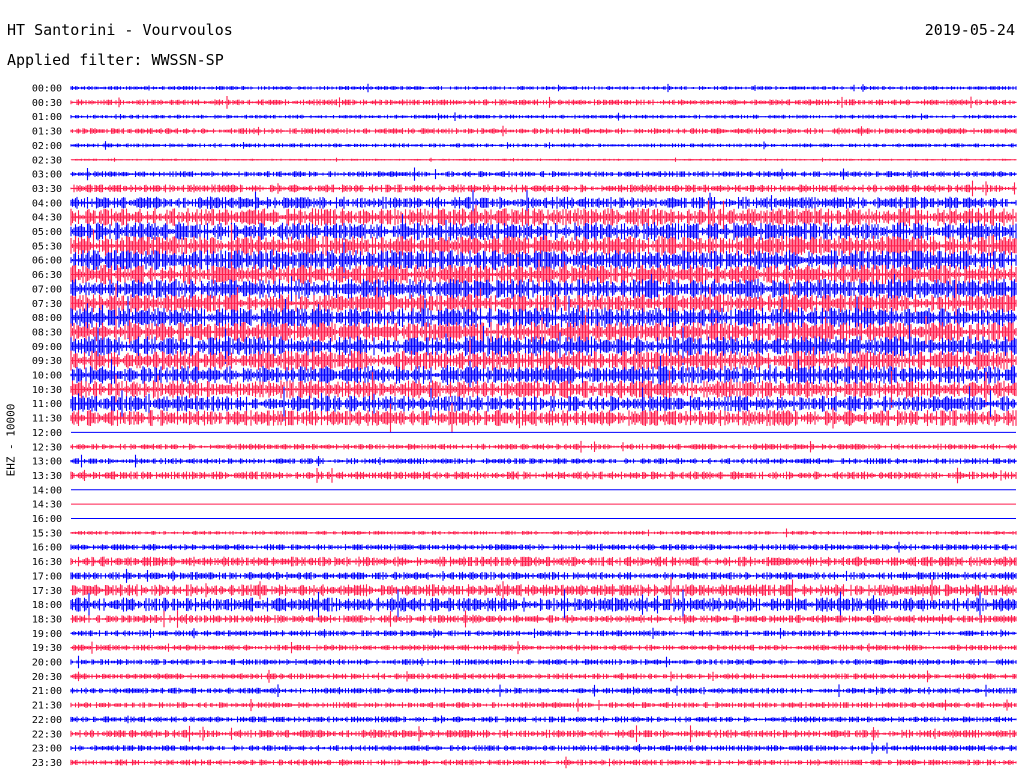 The height and width of the screenshot is (780, 1024). I want to click on time-row-label: 05:00, so click(47, 232).